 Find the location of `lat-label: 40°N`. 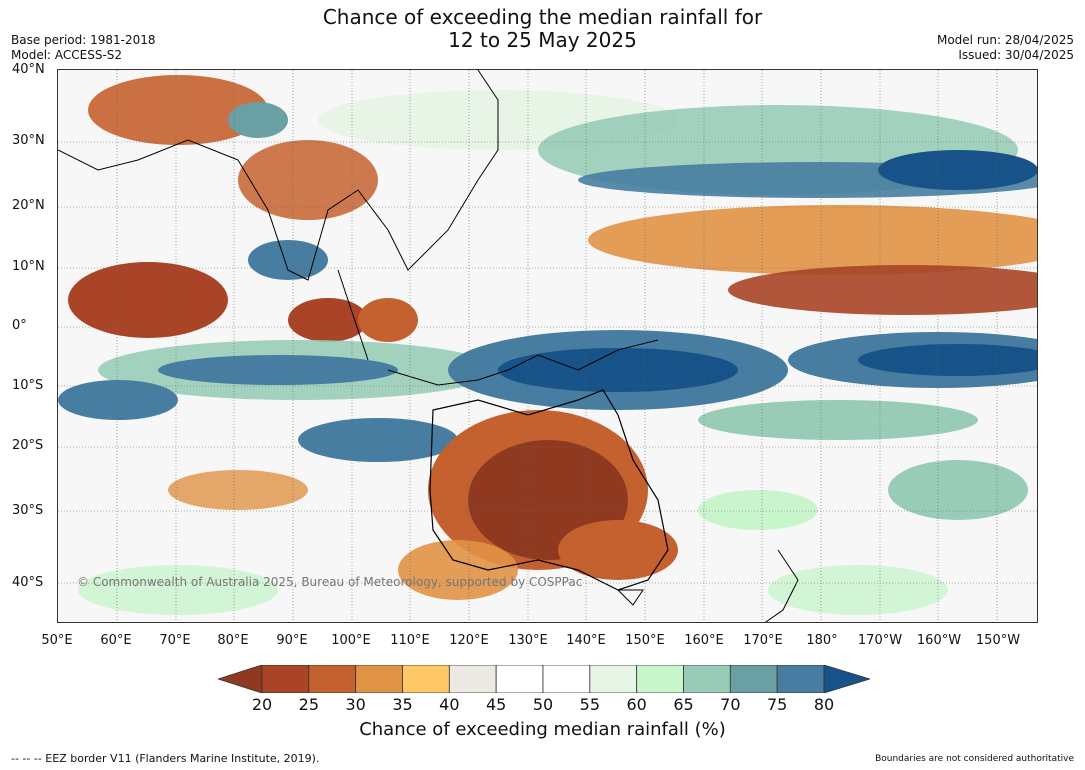

lat-label: 40°N is located at coordinates (28, 69).